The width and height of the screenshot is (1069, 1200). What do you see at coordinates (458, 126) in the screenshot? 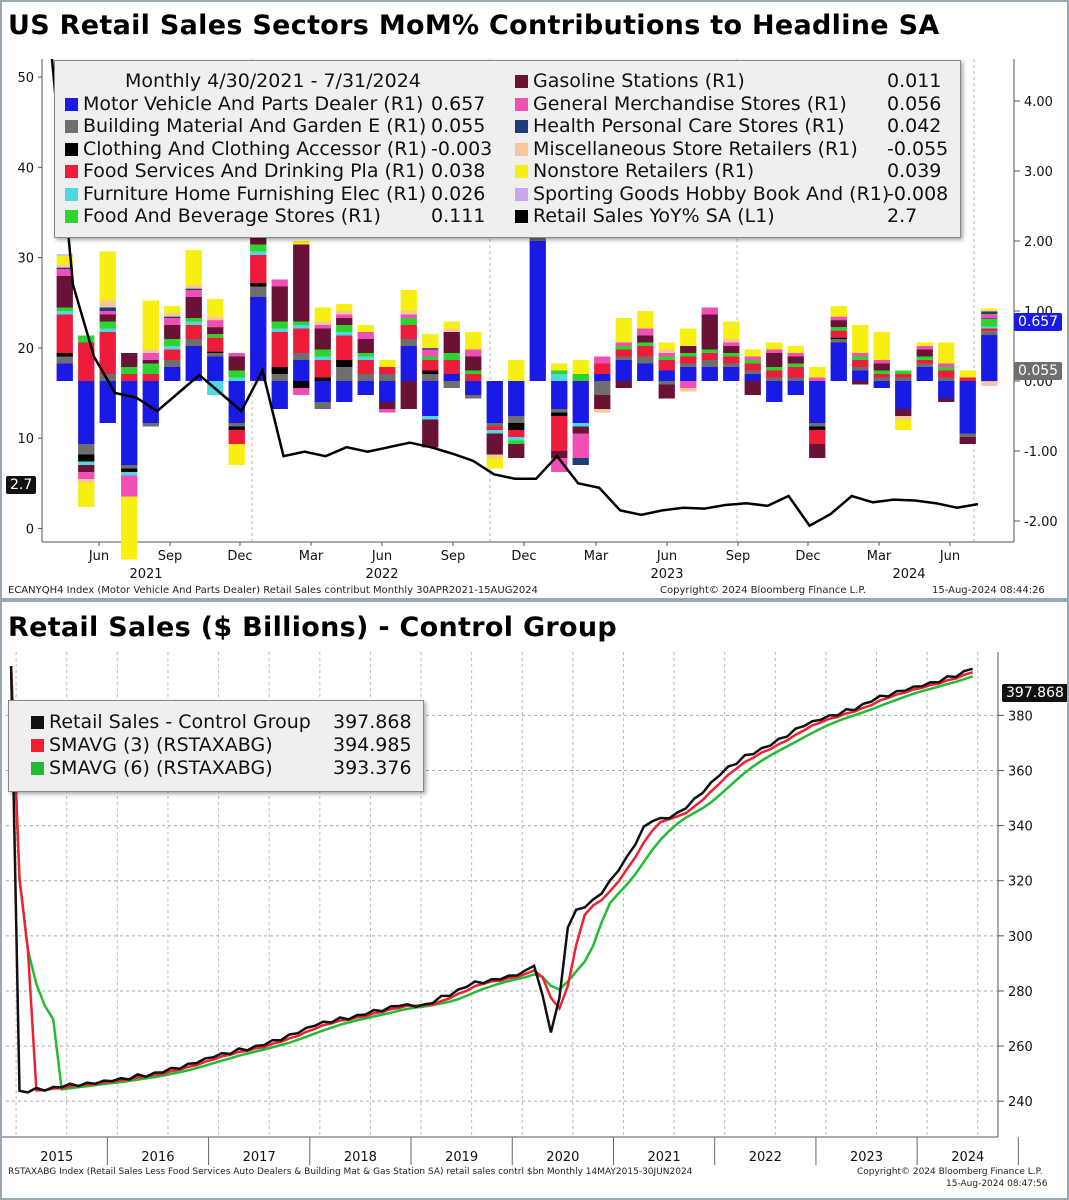
I see `legend-value: 0.055` at bounding box center [458, 126].